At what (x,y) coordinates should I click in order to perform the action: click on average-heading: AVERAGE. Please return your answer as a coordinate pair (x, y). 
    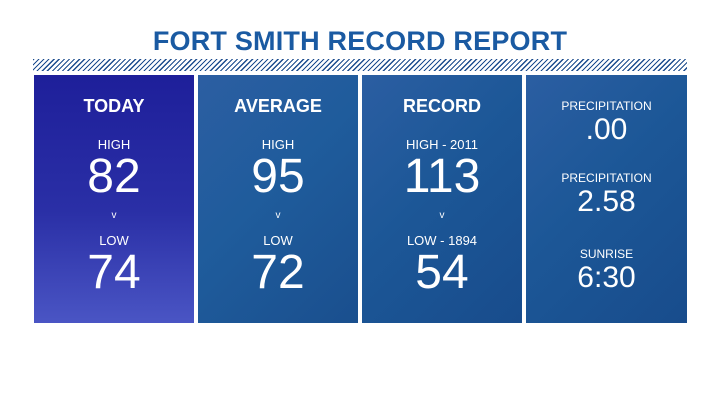
    Looking at the image, I should click on (278, 106).